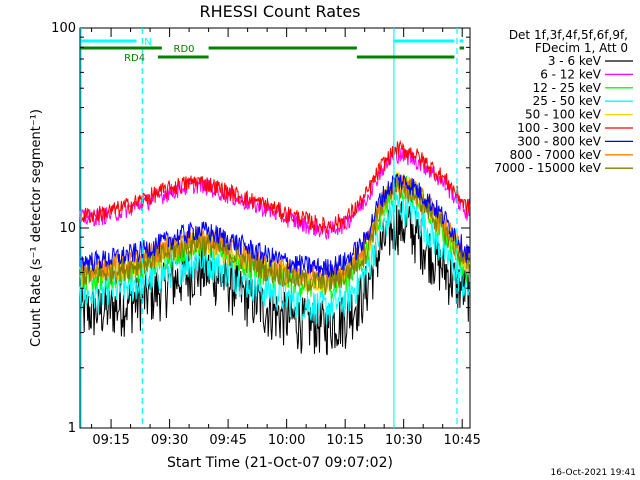 This screenshot has height=480, width=640. Describe the element at coordinates (581, 48) in the screenshot. I see `legend-header: FDecim 1, Att 0` at that location.